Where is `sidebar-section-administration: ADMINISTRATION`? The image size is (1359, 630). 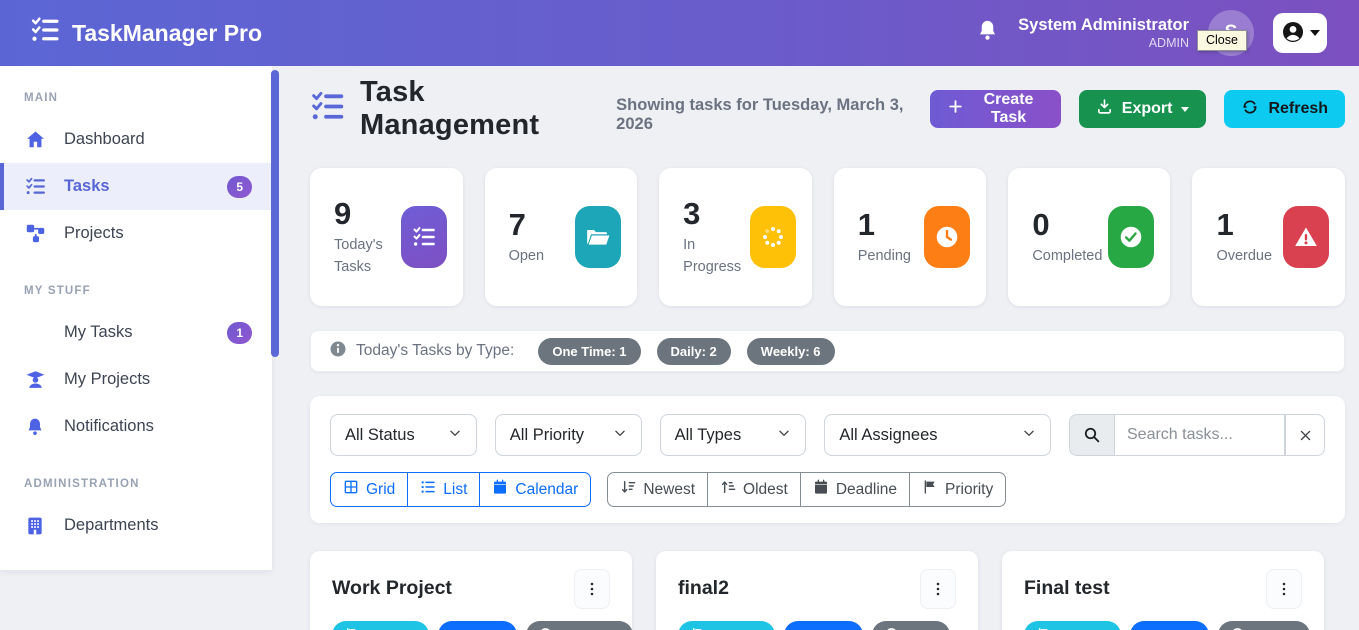
sidebar-section-administration: ADMINISTRATION is located at coordinates (82, 484).